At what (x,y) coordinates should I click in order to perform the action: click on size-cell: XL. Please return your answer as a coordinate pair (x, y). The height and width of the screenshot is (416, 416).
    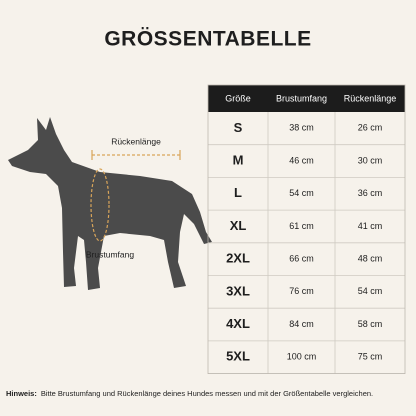
    Looking at the image, I should click on (238, 225).